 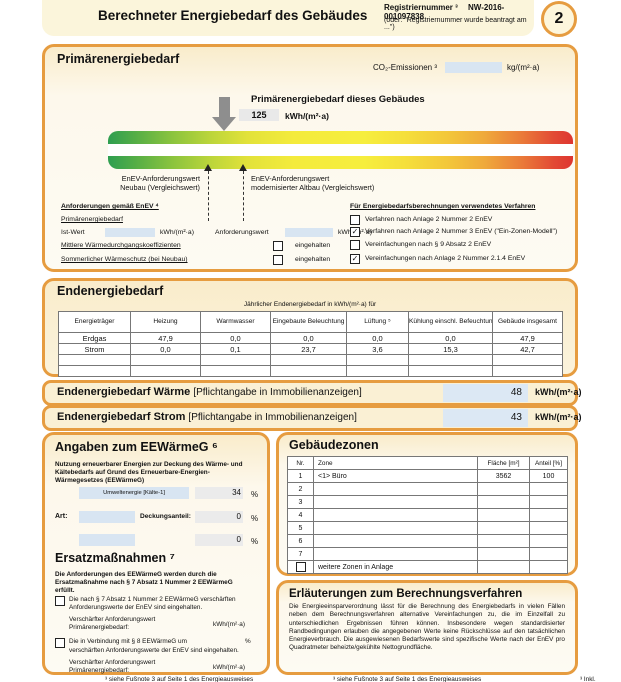 I want to click on co2-emissions-unit: kg/(m²·a), so click(x=523, y=67).